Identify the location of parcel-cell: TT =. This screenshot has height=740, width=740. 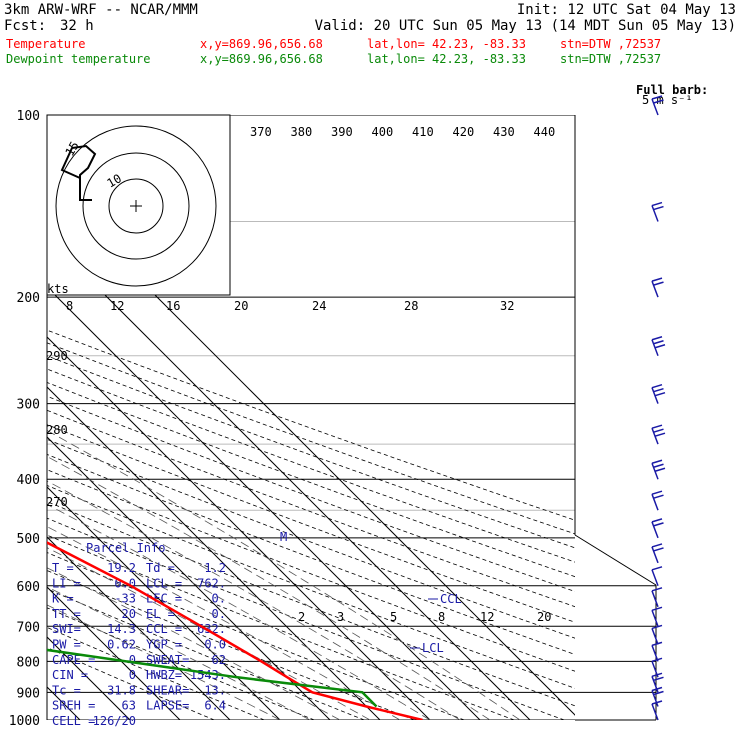
(66, 614).